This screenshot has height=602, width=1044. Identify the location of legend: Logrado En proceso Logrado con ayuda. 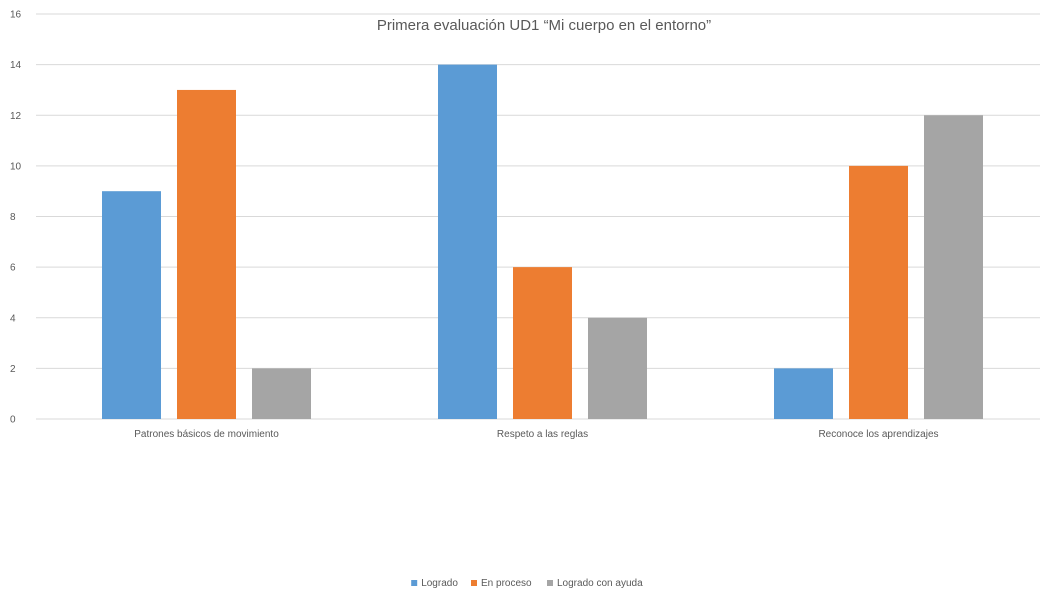
(527, 583).